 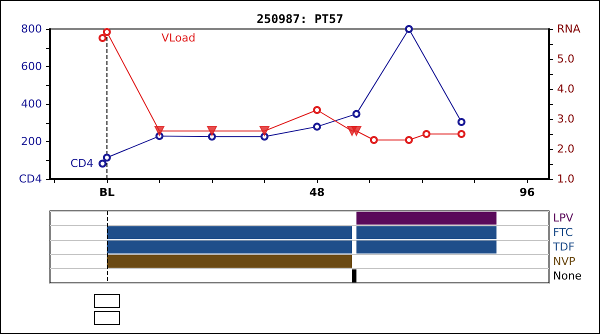 What do you see at coordinates (30, 179) in the screenshot?
I see `y-tick-label: CD4` at bounding box center [30, 179].